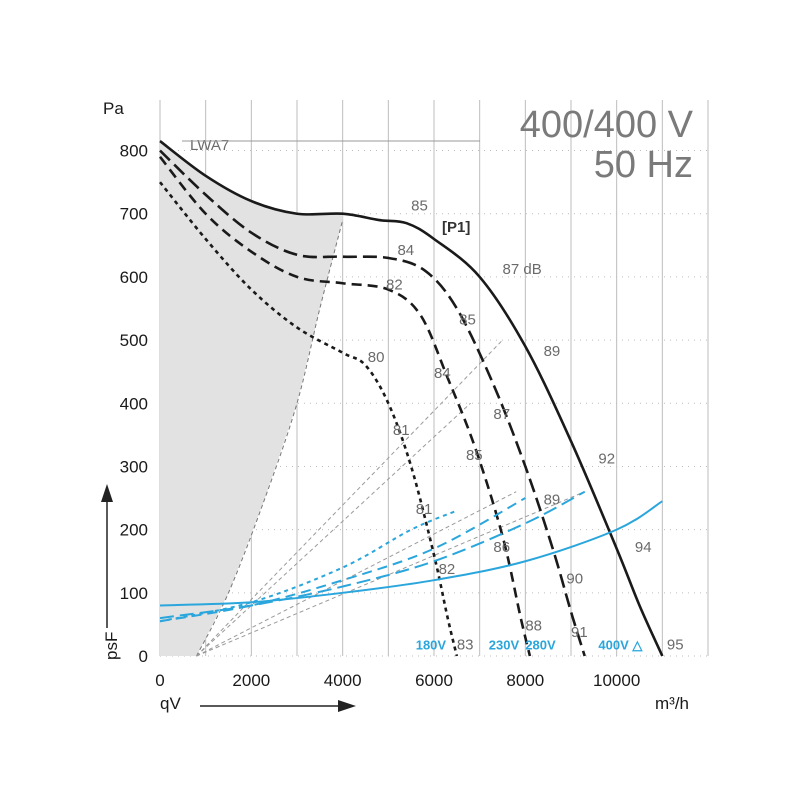  I want to click on region-boundary, so click(270, 438).